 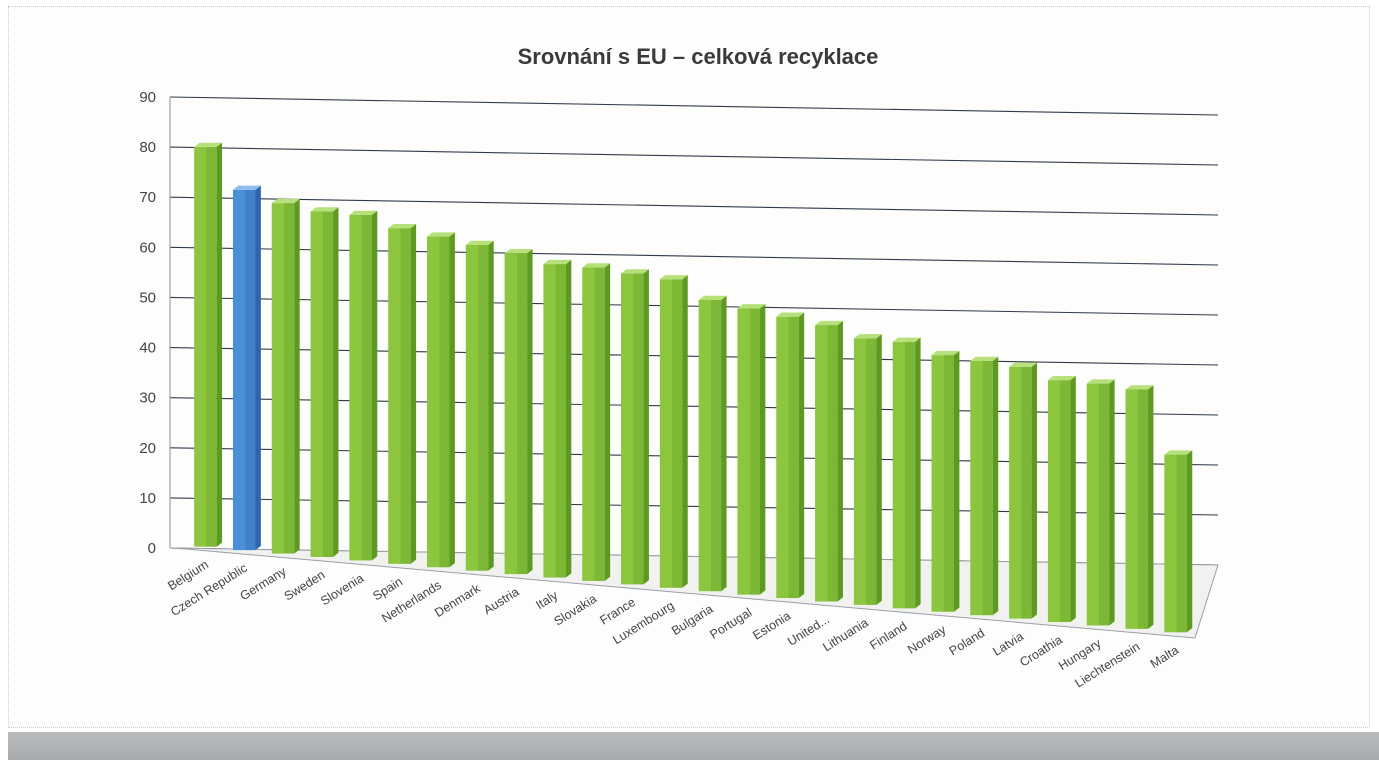 I want to click on x-tick-label: Finland, so click(x=888, y=636).